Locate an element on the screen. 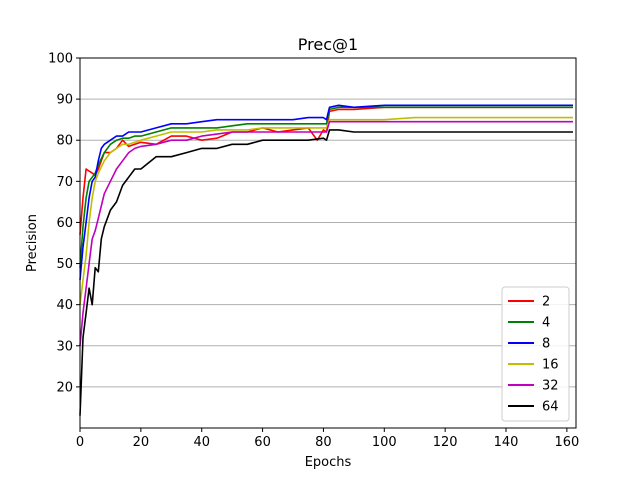 The width and height of the screenshot is (640, 480). legend-box is located at coordinates (535, 354).